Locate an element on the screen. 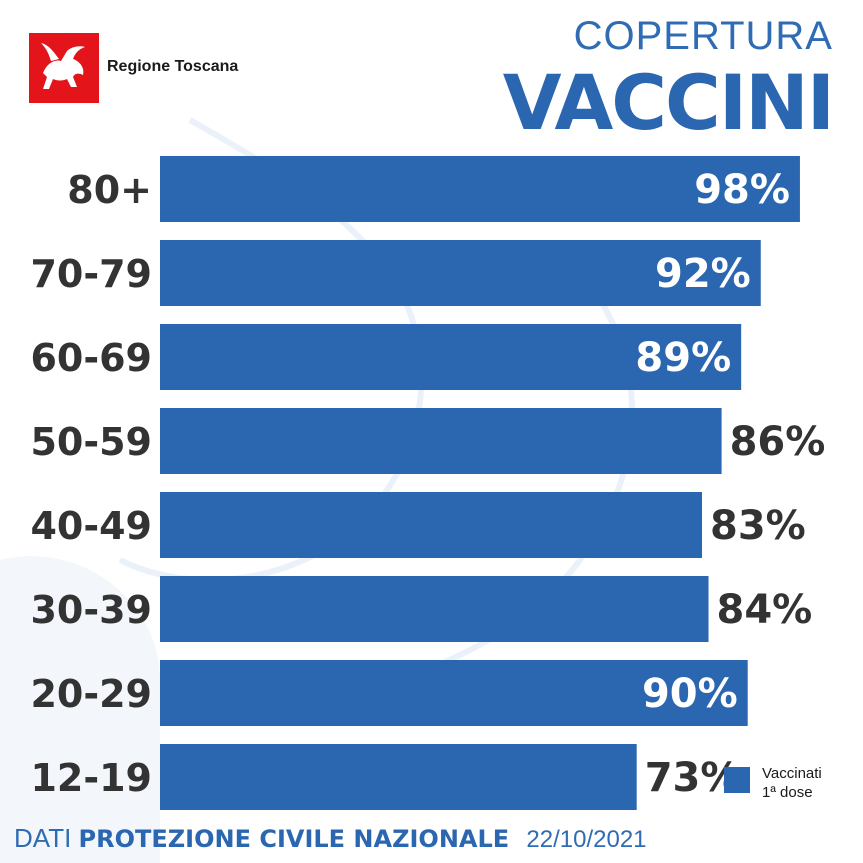 The width and height of the screenshot is (863, 863). category-label-60-69: 60-69 is located at coordinates (91, 358).